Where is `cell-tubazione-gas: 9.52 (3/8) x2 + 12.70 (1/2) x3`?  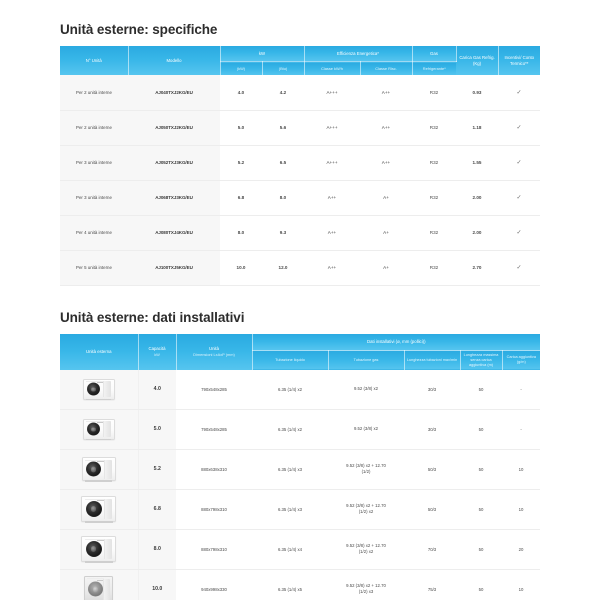 cell-tubazione-gas: 9.52 (3/8) x2 + 12.70 (1/2) x3 is located at coordinates (366, 584).